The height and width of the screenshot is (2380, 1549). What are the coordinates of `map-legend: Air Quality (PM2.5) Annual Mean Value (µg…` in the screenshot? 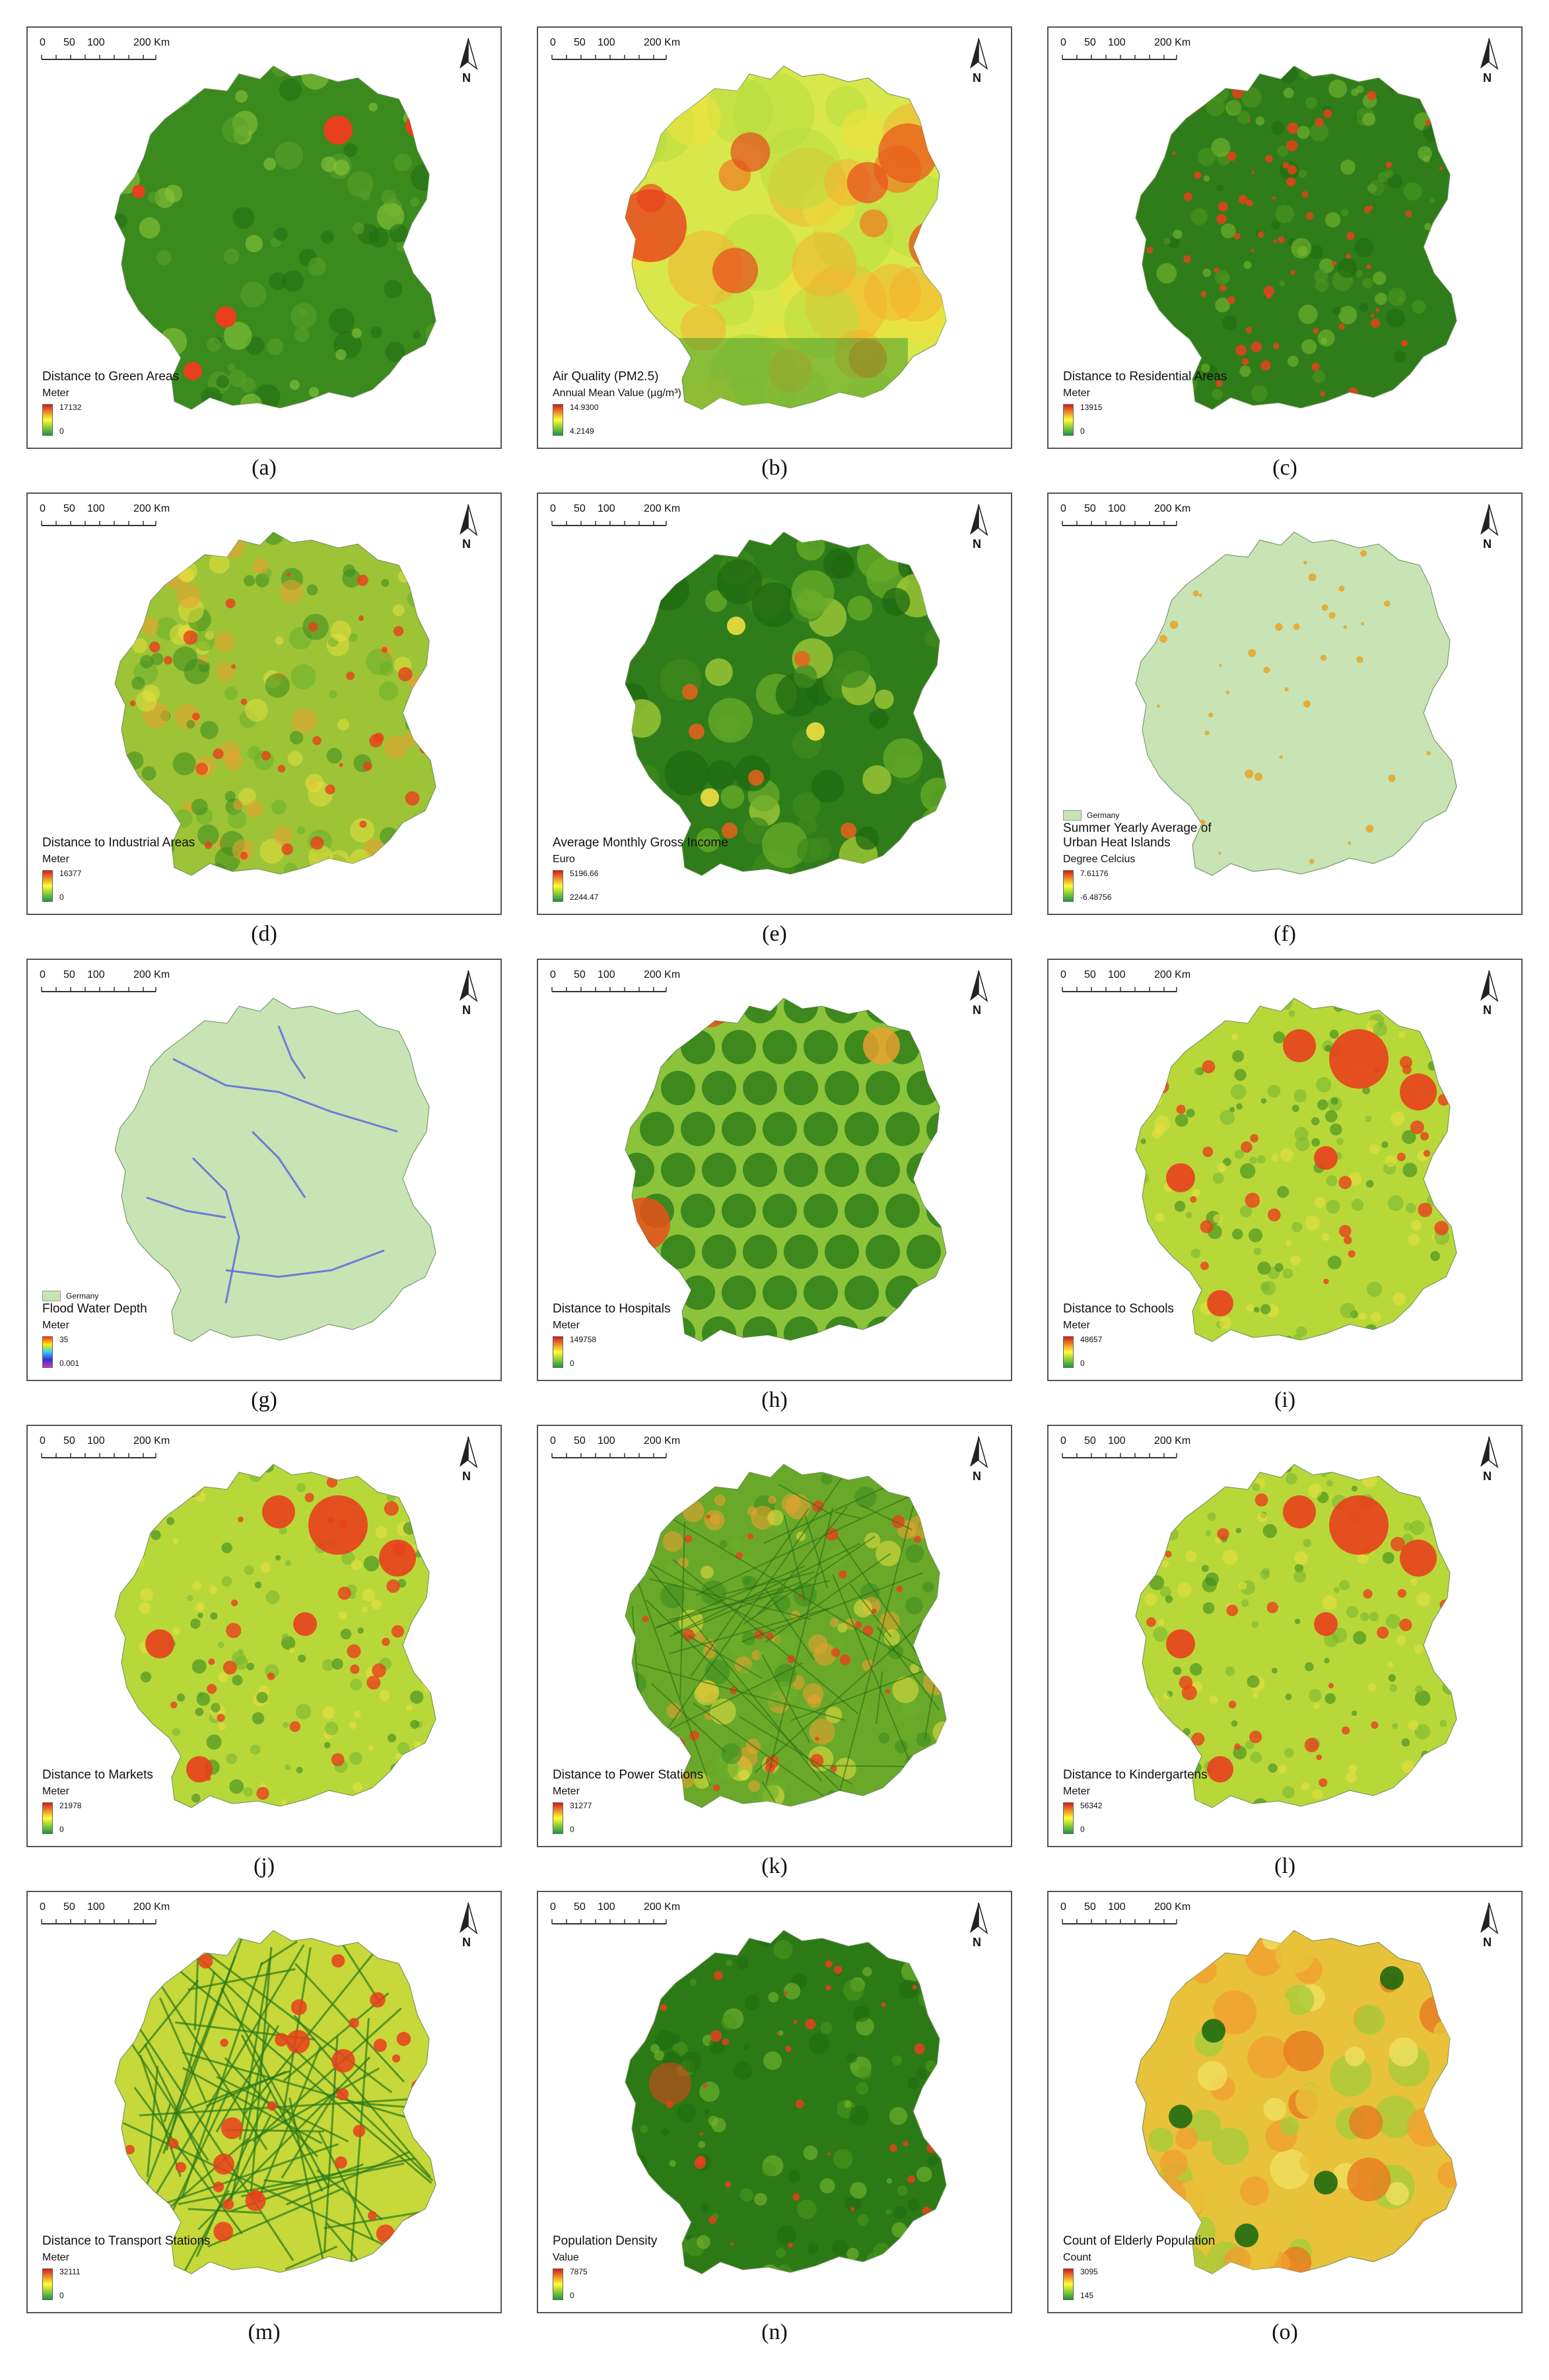 It's located at (645, 404).